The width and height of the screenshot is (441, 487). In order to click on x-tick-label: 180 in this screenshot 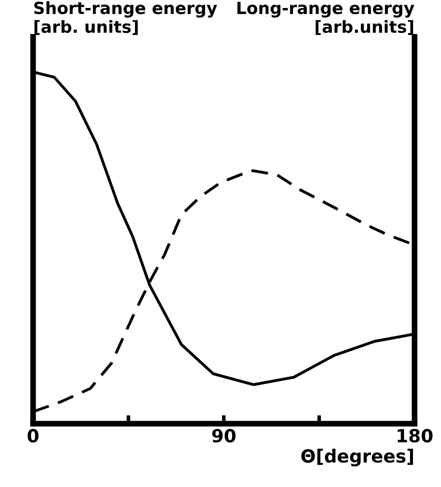, I will do `click(415, 435)`.